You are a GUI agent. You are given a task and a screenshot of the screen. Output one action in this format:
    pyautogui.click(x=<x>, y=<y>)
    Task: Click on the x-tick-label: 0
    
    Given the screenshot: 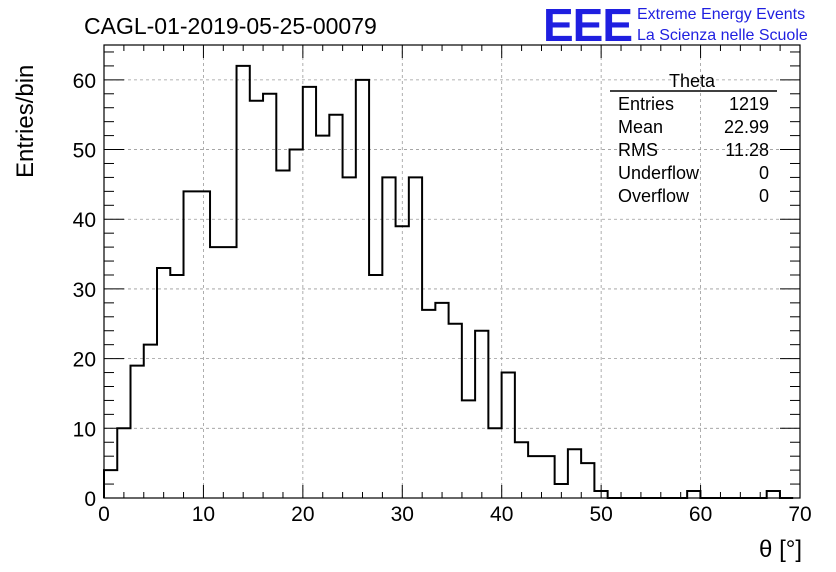 What is the action you would take?
    pyautogui.click(x=104, y=514)
    